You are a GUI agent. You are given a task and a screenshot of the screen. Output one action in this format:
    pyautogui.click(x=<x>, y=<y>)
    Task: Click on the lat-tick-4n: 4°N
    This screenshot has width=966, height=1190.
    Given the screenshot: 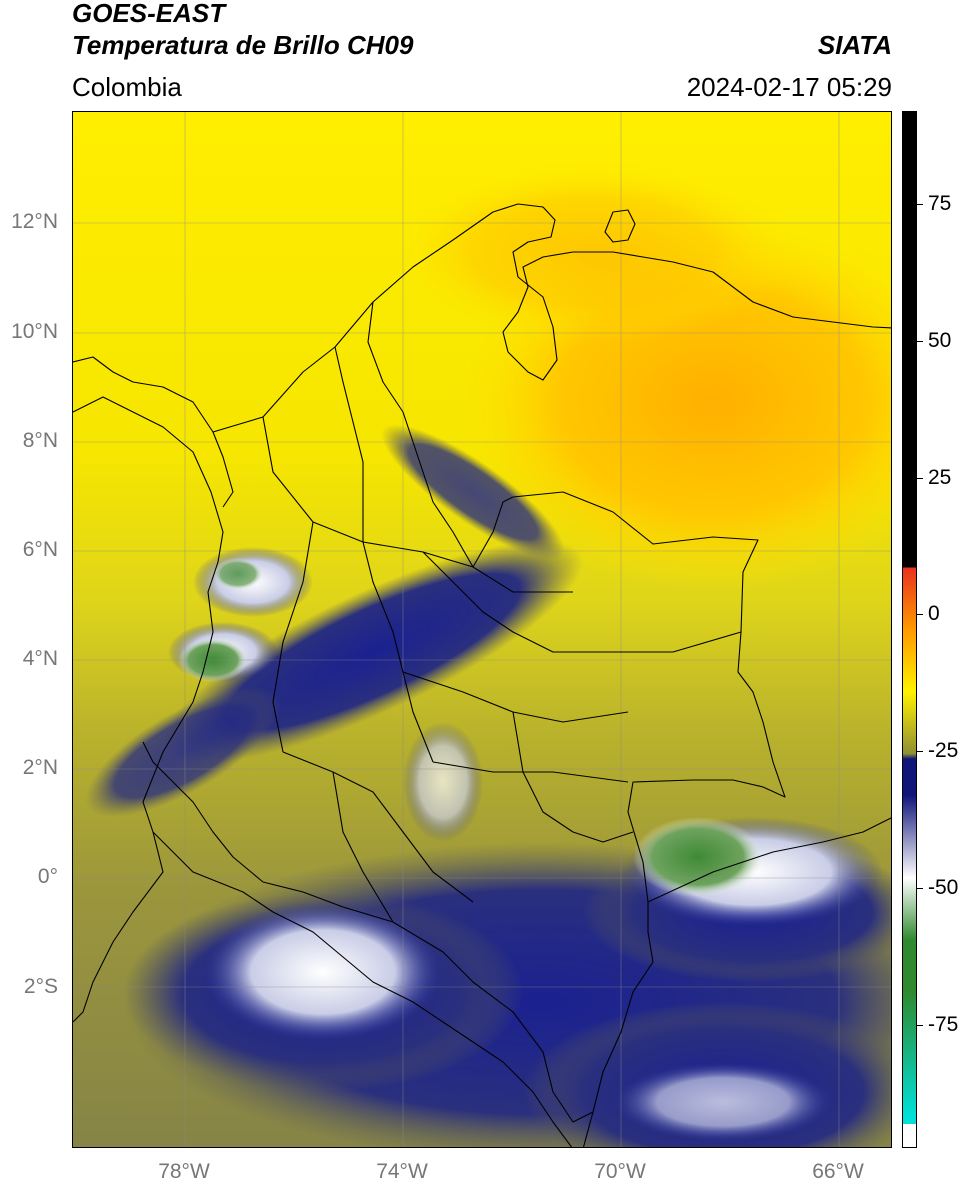 What is the action you would take?
    pyautogui.click(x=40, y=658)
    